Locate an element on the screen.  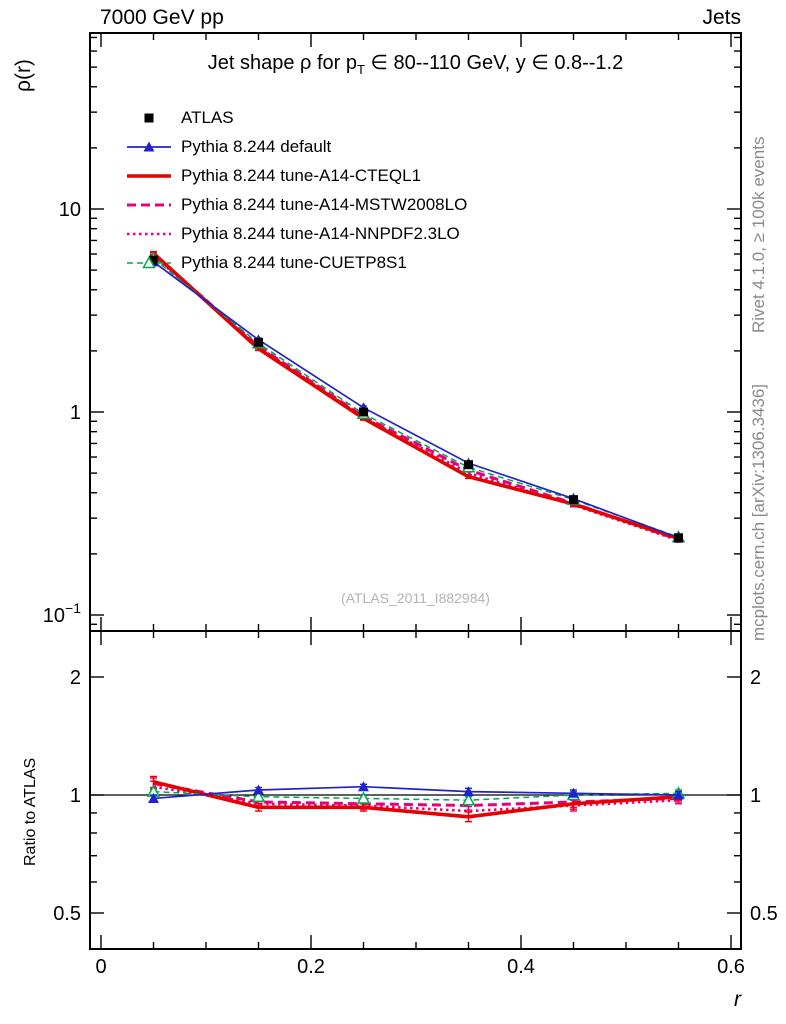
legend-label: Pythia 8.244 tune-CUETP8S1 is located at coordinates (294, 262).